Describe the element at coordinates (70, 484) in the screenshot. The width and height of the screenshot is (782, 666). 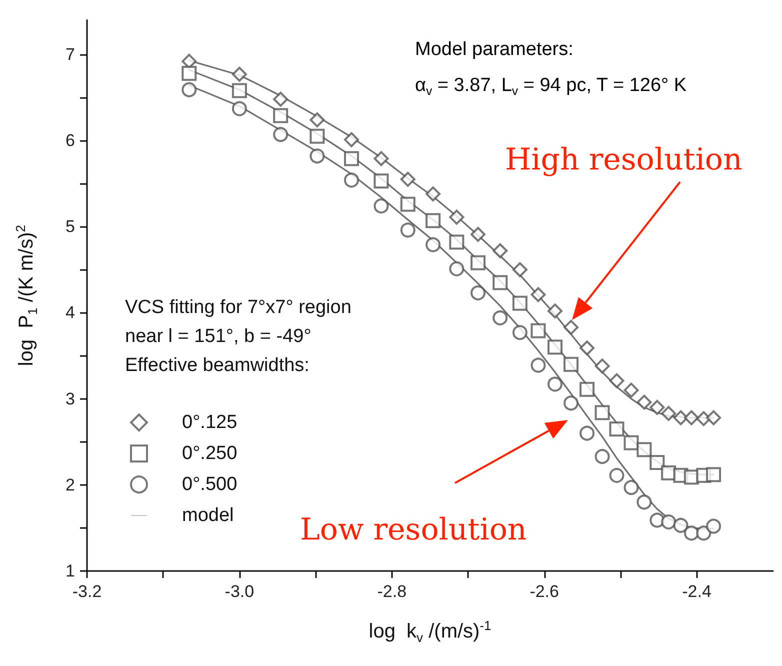
I see `y-tick-label: 2` at that location.